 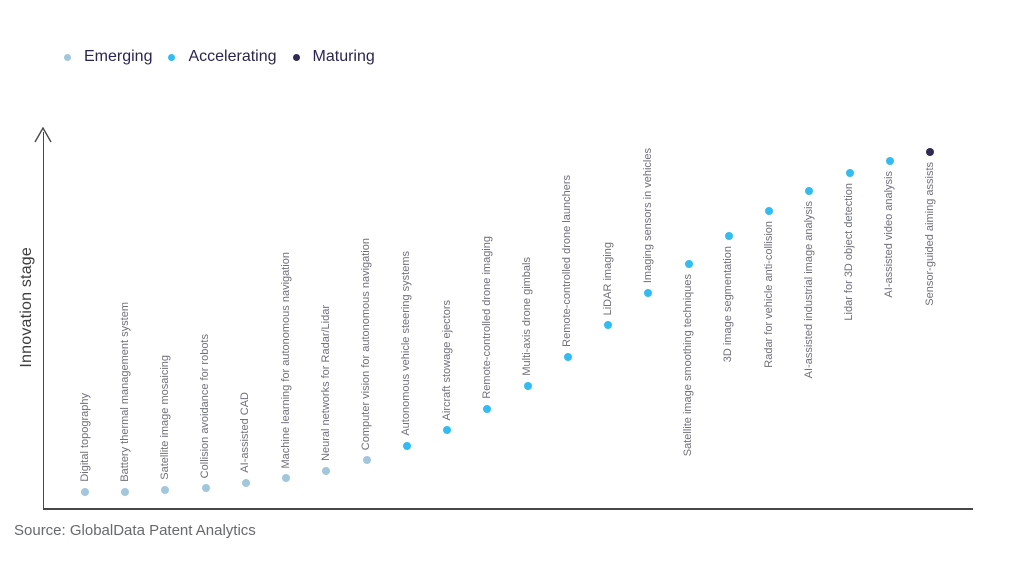 What do you see at coordinates (164, 417) in the screenshot?
I see `data-point-label: Satellite image mosaicing` at bounding box center [164, 417].